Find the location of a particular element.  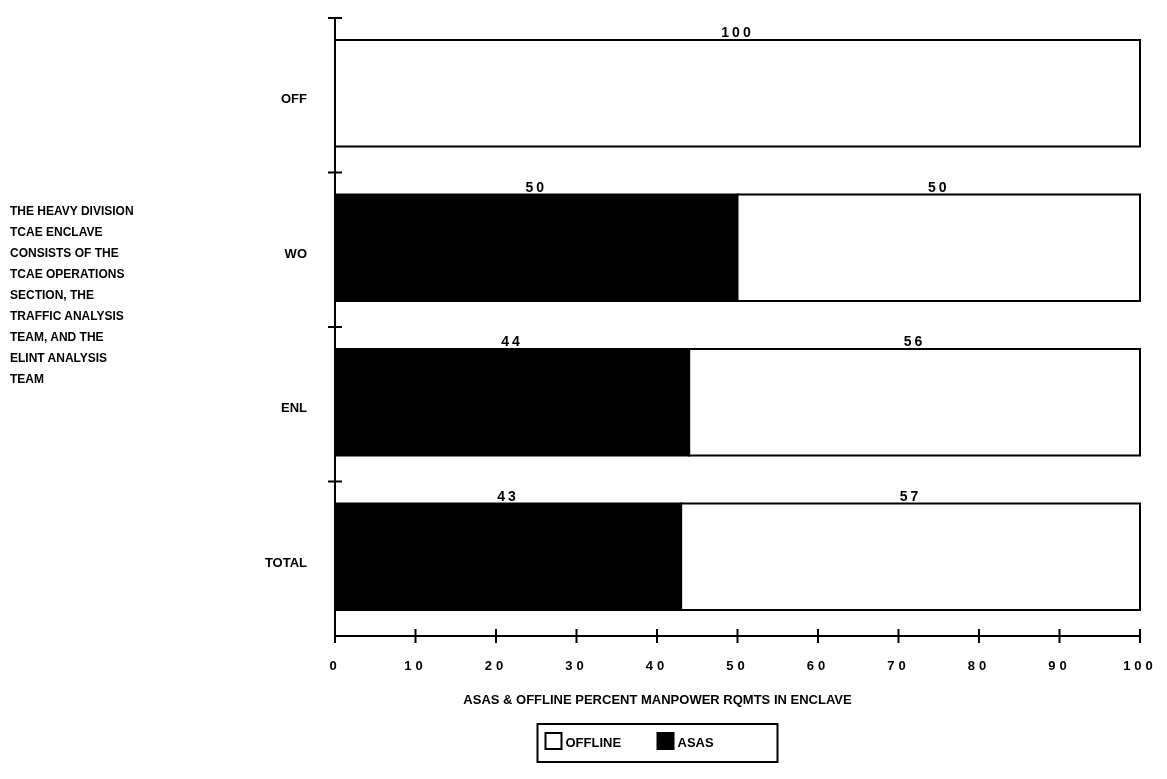

x-tick-label: 10 is located at coordinates (415, 665).